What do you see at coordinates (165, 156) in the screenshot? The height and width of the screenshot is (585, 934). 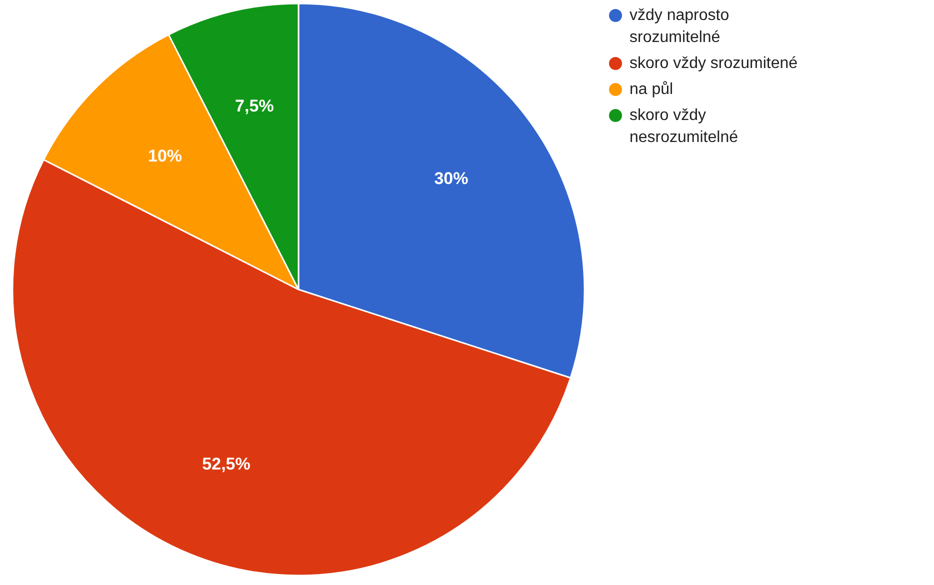 I see `data-label: 10%` at bounding box center [165, 156].